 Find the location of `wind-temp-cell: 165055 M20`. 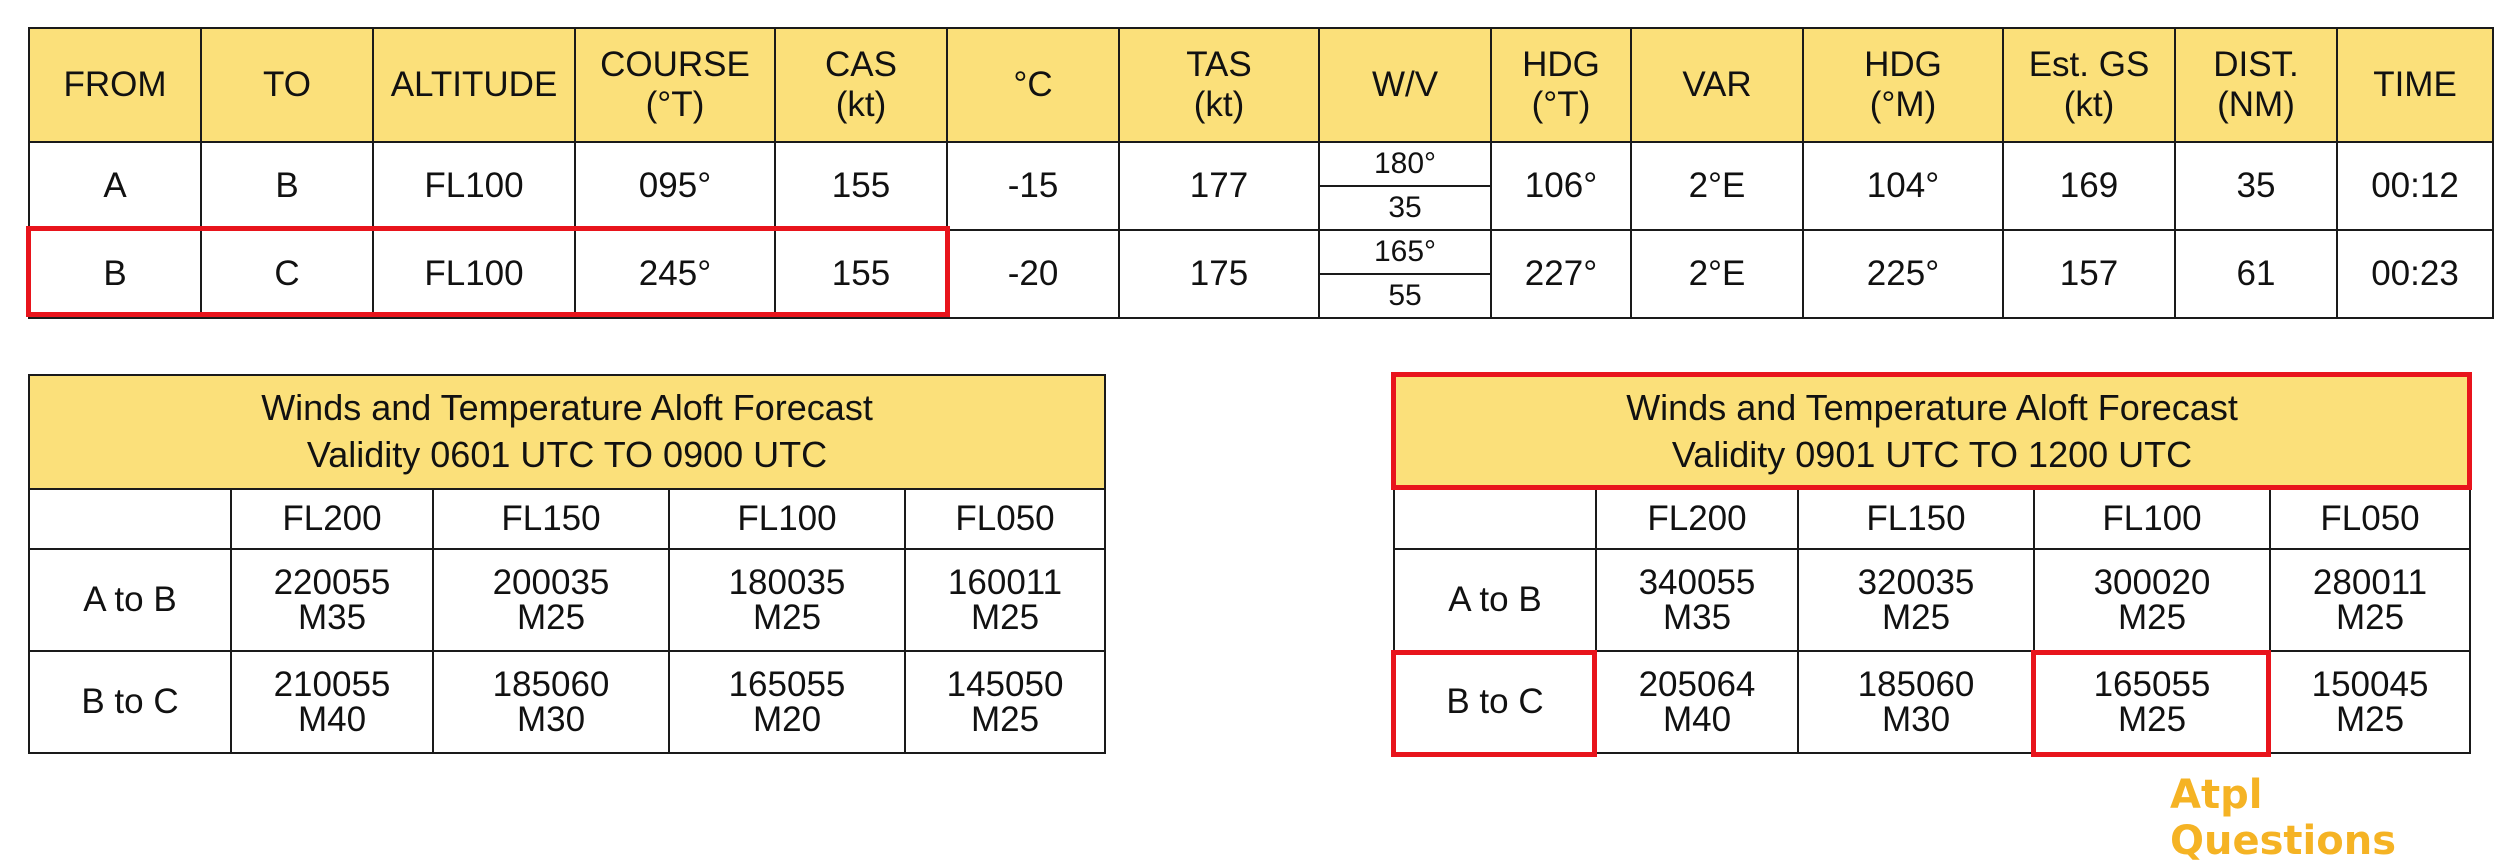

wind-temp-cell: 165055 M20 is located at coordinates (787, 702).